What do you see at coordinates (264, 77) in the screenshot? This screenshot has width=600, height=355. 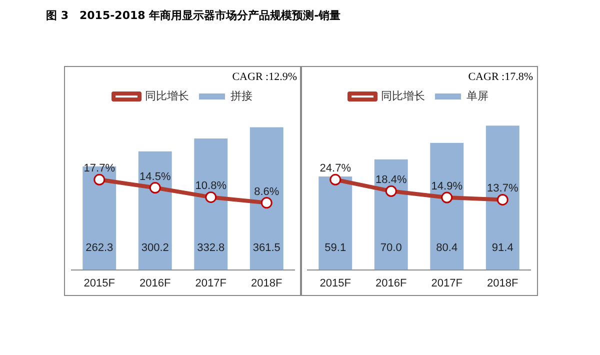 I see `text: CAGR :12.9%` at bounding box center [264, 77].